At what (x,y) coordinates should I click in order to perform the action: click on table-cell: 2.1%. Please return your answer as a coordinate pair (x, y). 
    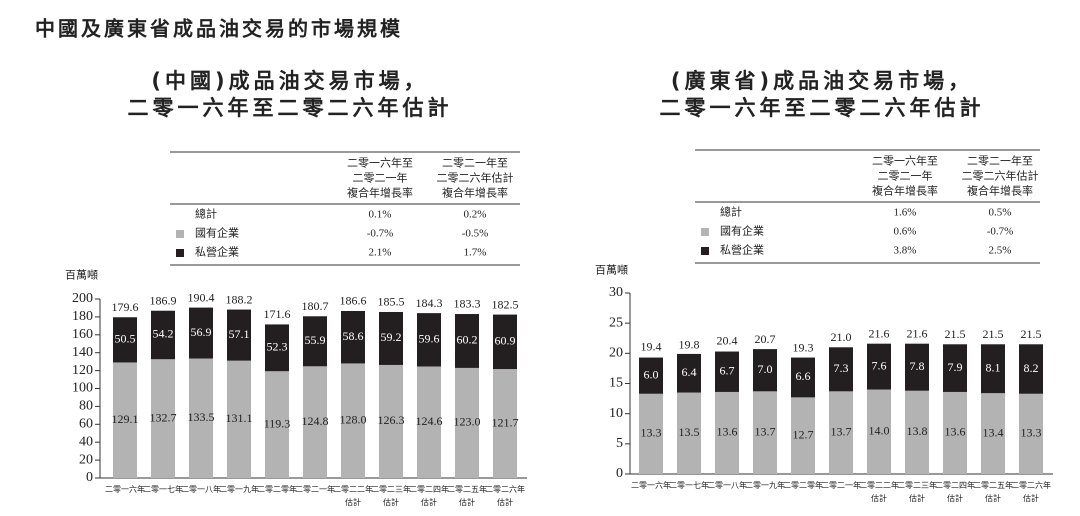
    Looking at the image, I should click on (380, 253).